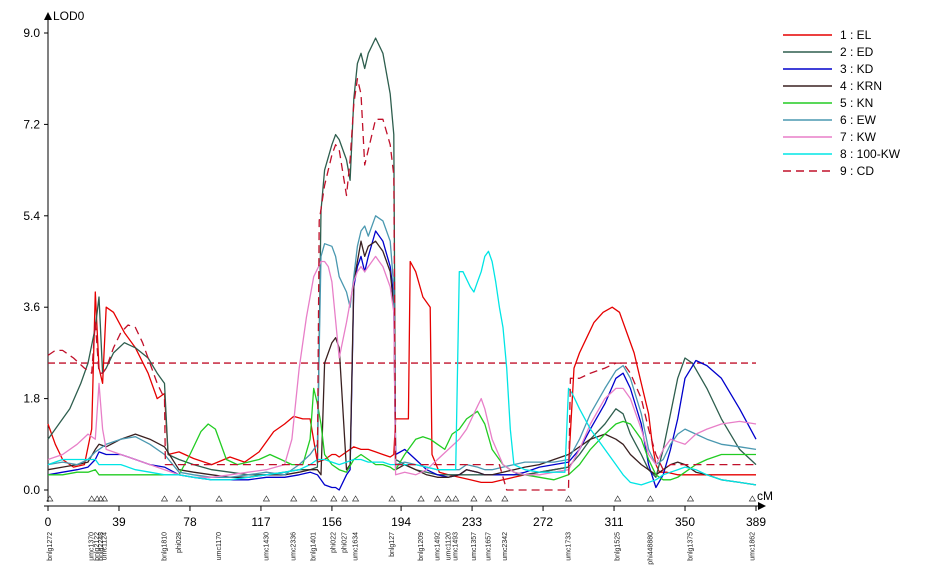  What do you see at coordinates (92, 546) in the screenshot?
I see `marker-label: umc1370` at bounding box center [92, 546].